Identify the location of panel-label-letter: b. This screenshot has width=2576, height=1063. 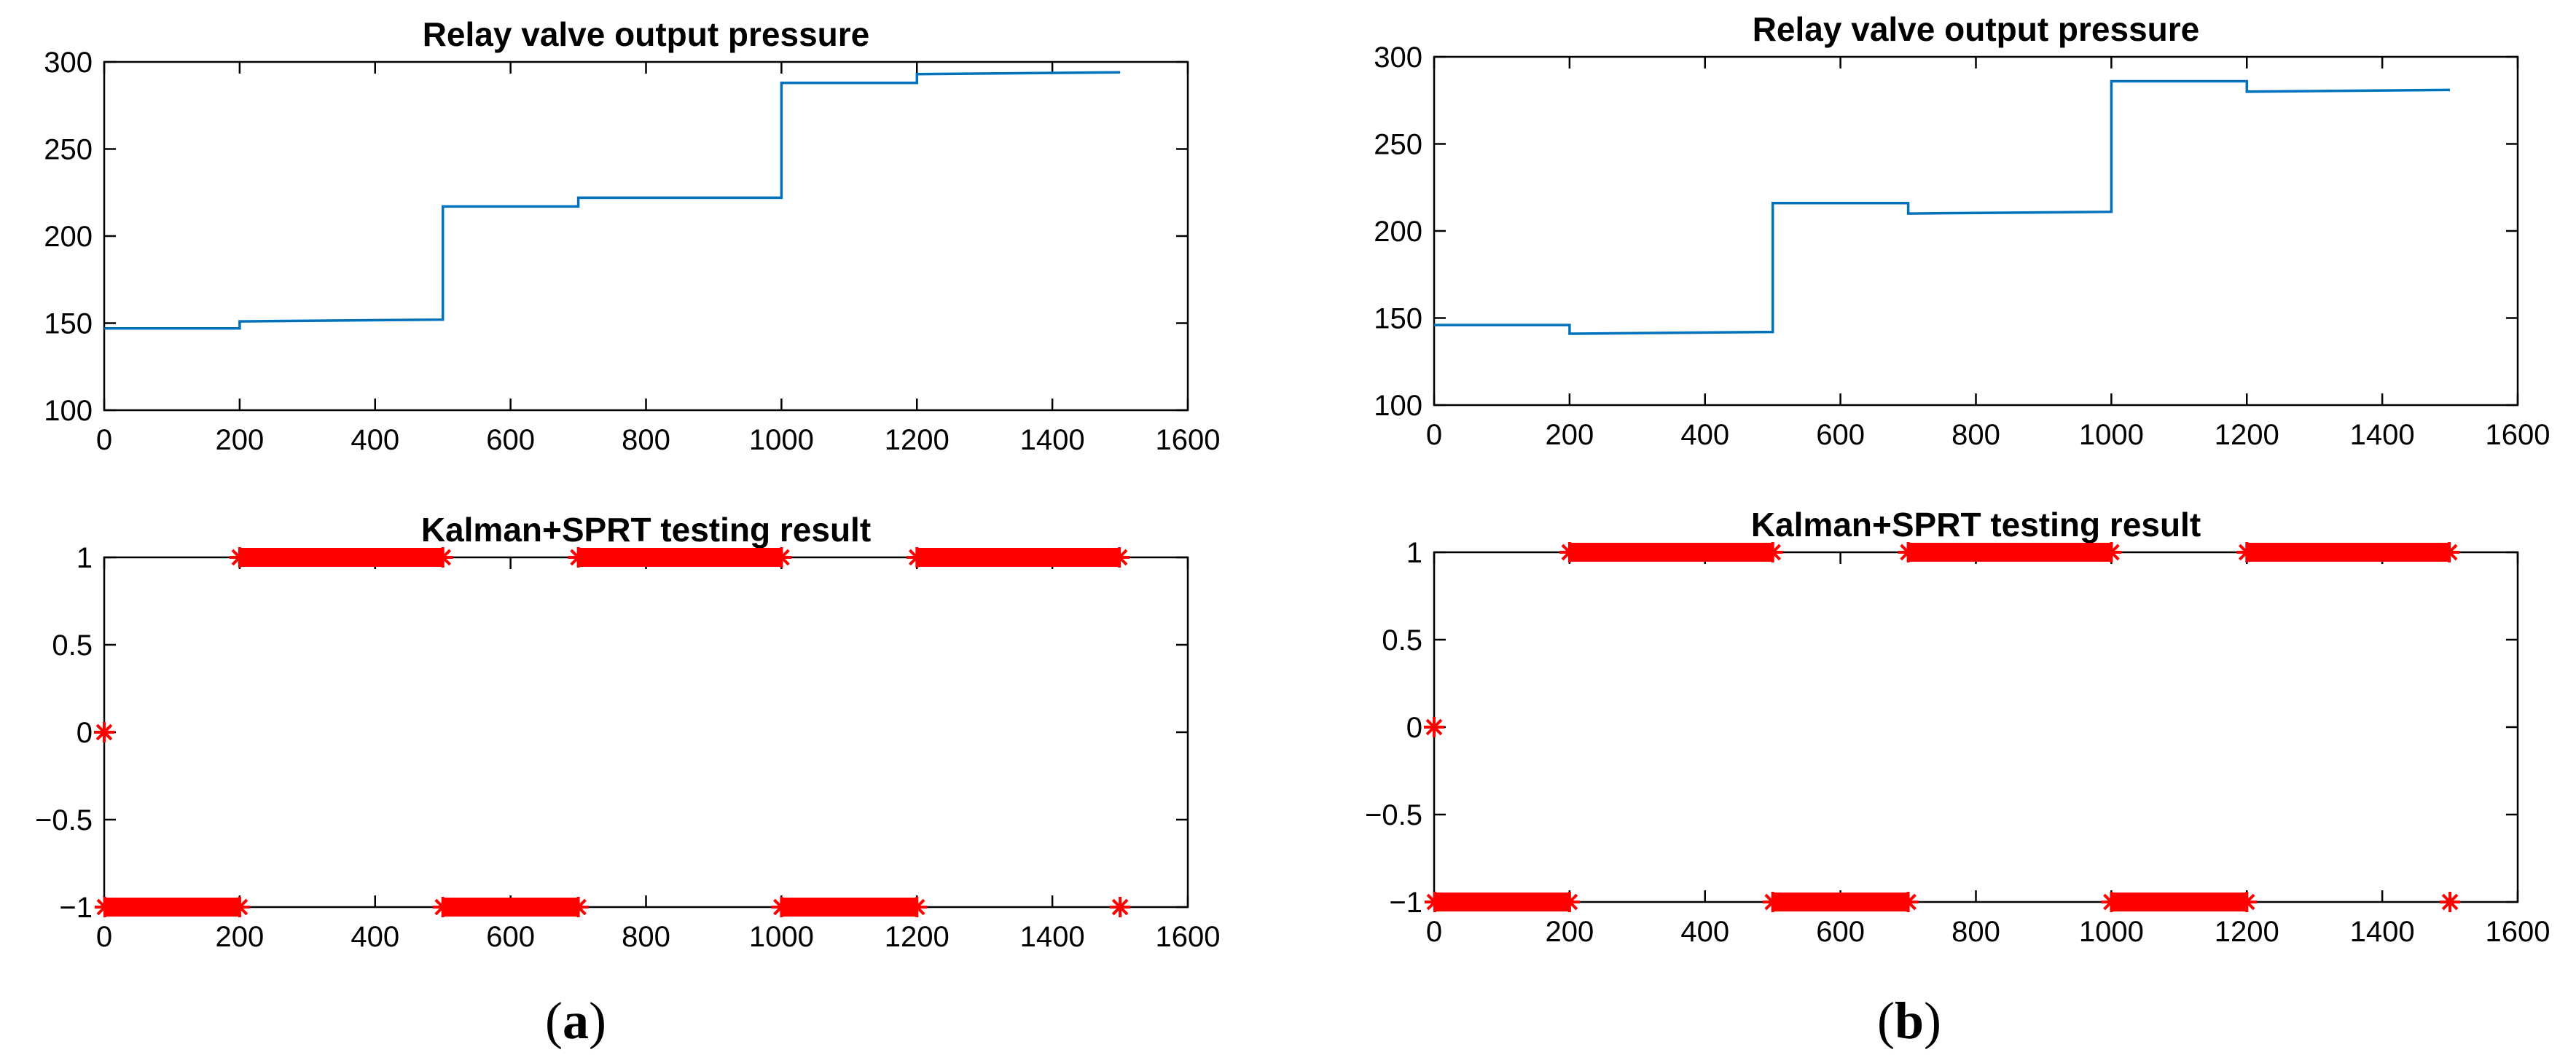
(1909, 1021).